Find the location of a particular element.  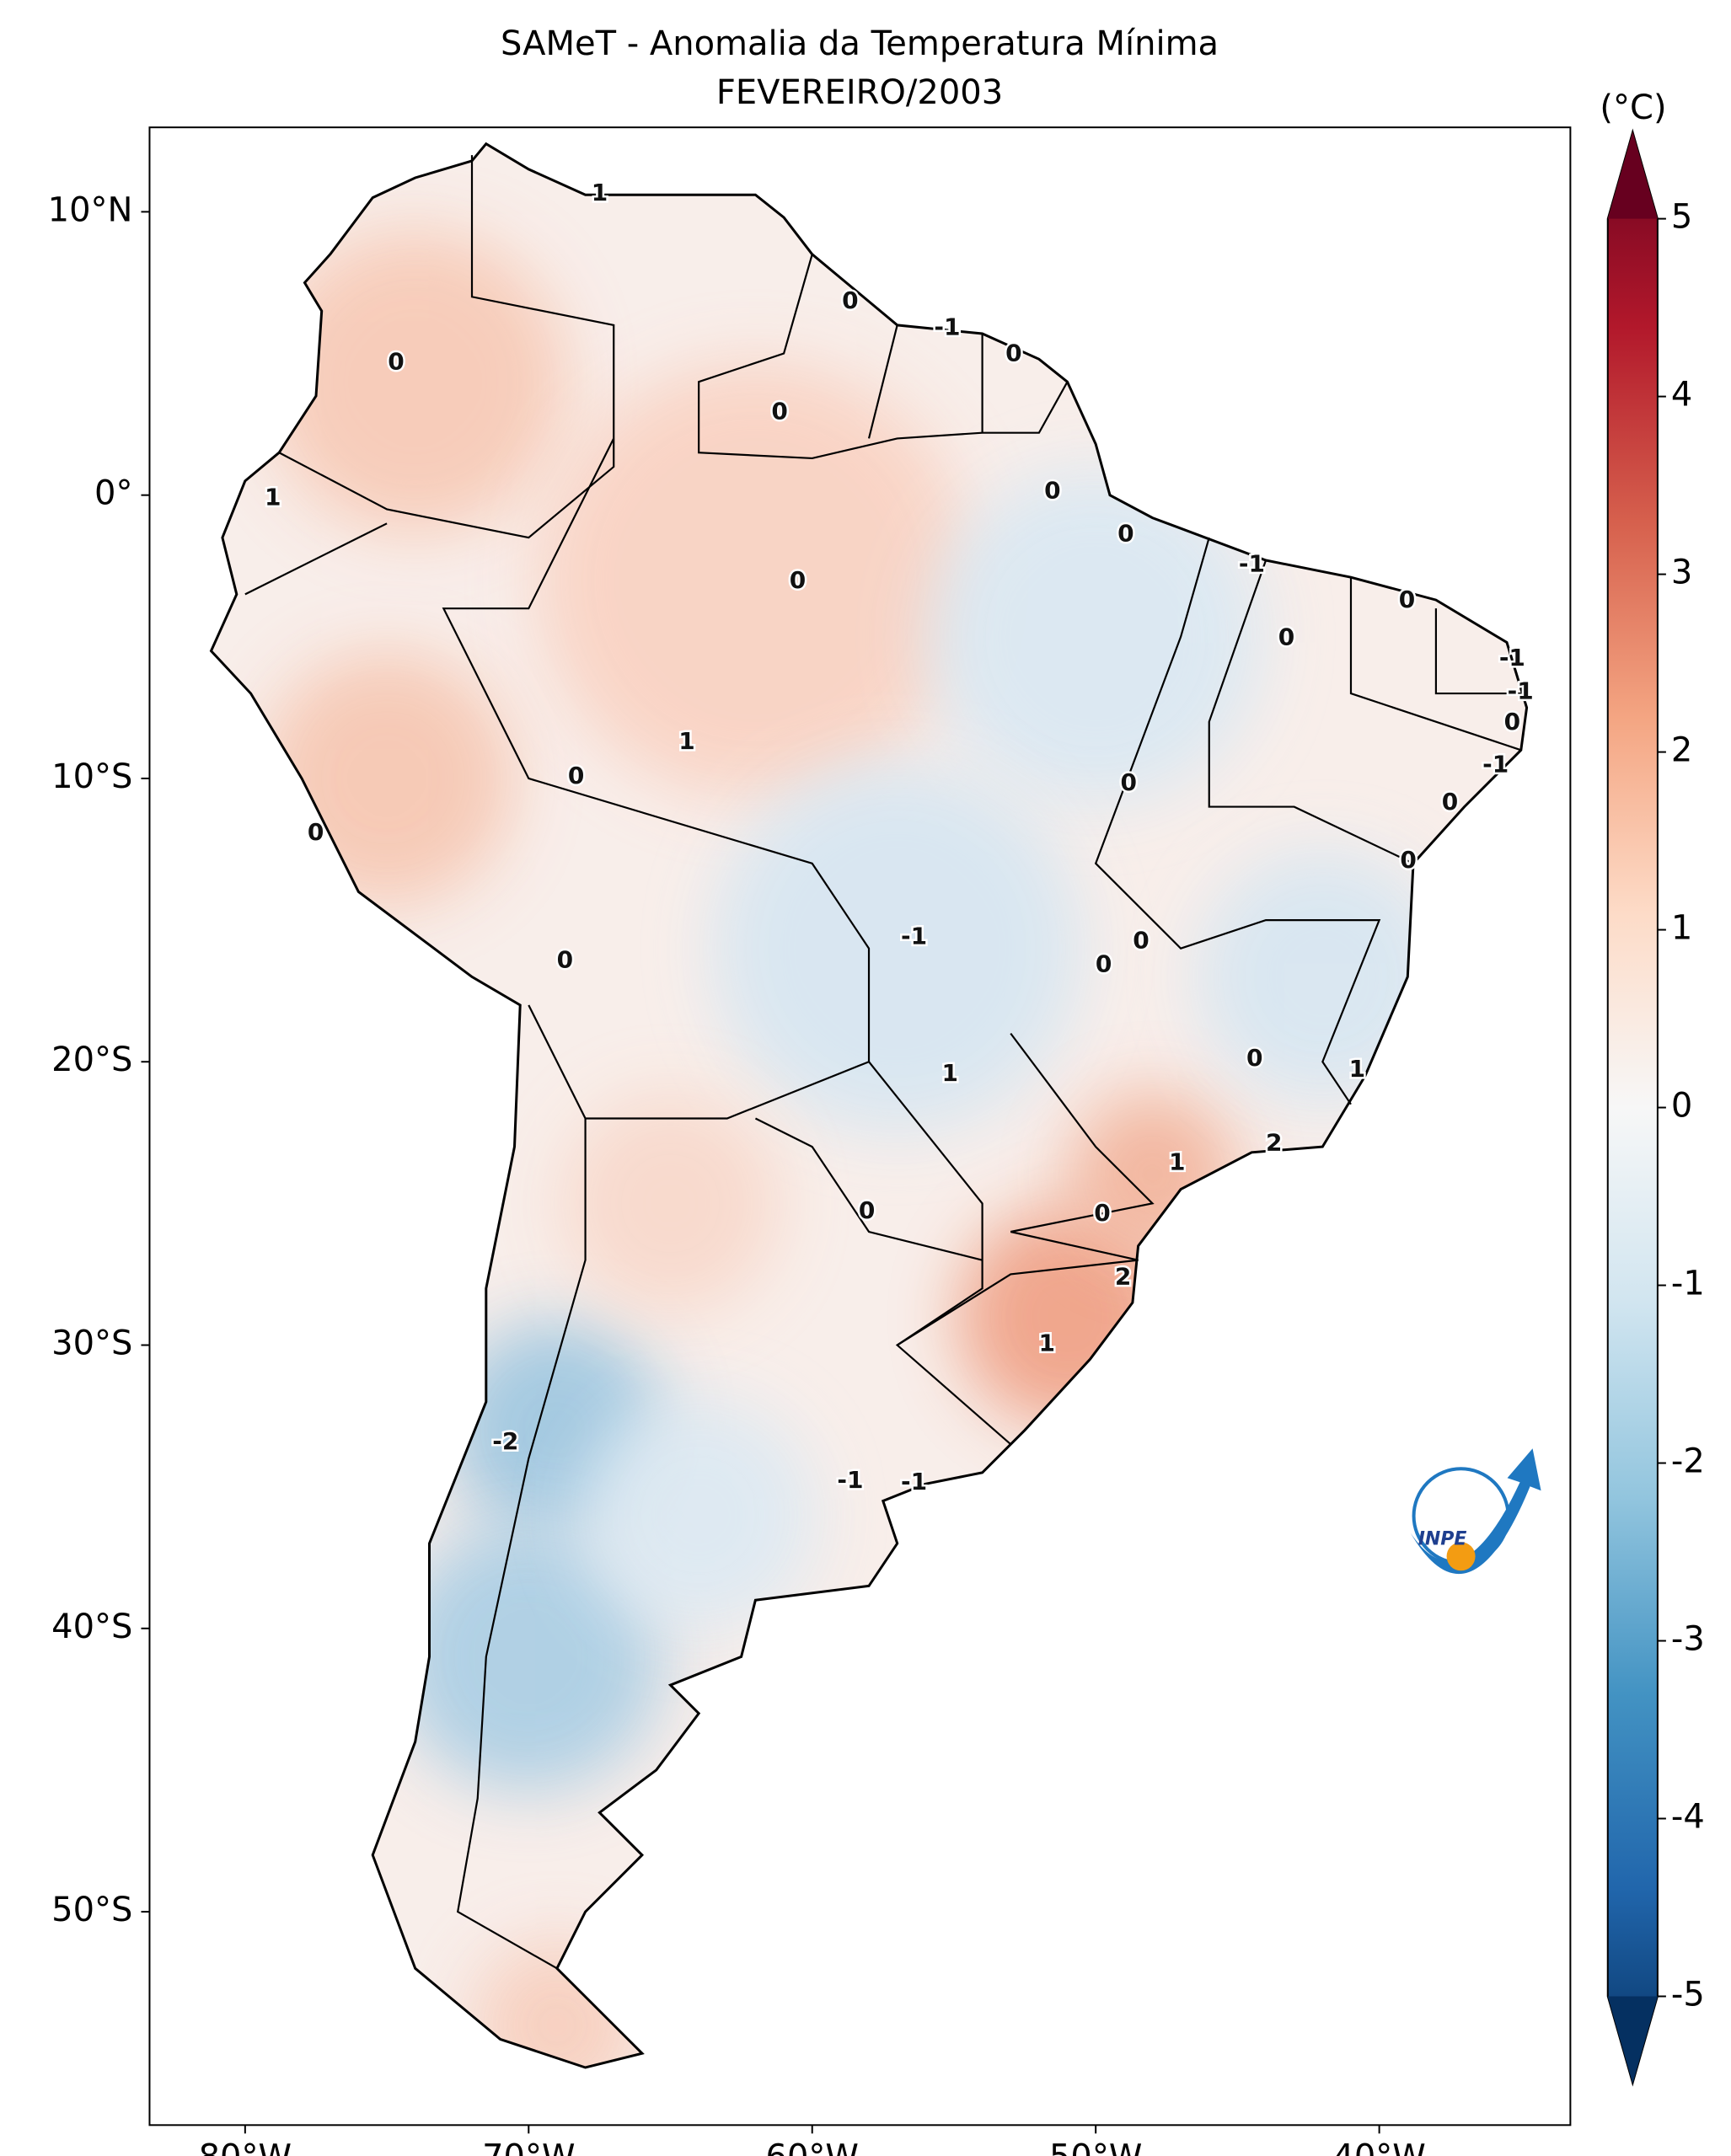

contour-label: -2 is located at coordinates (505, 1441).